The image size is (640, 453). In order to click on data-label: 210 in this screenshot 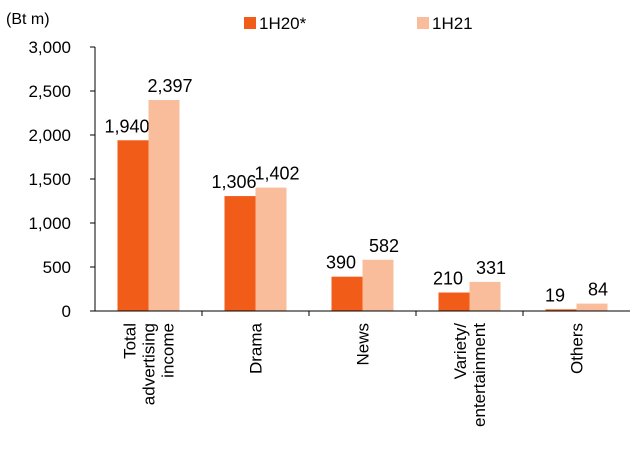, I will do `click(448, 279)`.